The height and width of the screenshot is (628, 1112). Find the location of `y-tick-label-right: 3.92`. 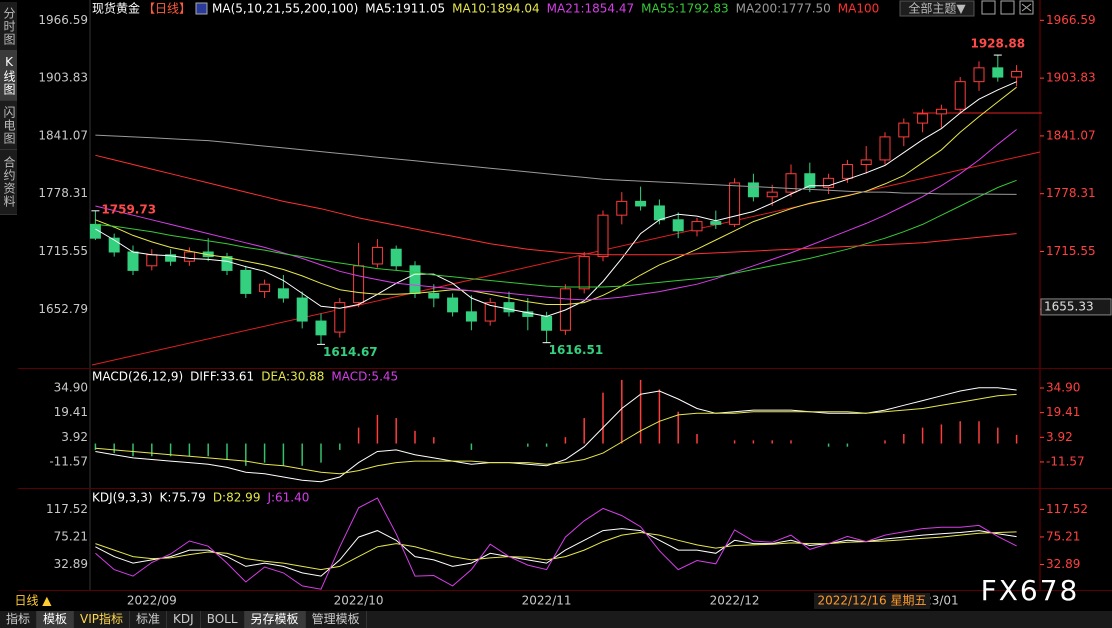

y-tick-label-right: 3.92 is located at coordinates (1059, 437).